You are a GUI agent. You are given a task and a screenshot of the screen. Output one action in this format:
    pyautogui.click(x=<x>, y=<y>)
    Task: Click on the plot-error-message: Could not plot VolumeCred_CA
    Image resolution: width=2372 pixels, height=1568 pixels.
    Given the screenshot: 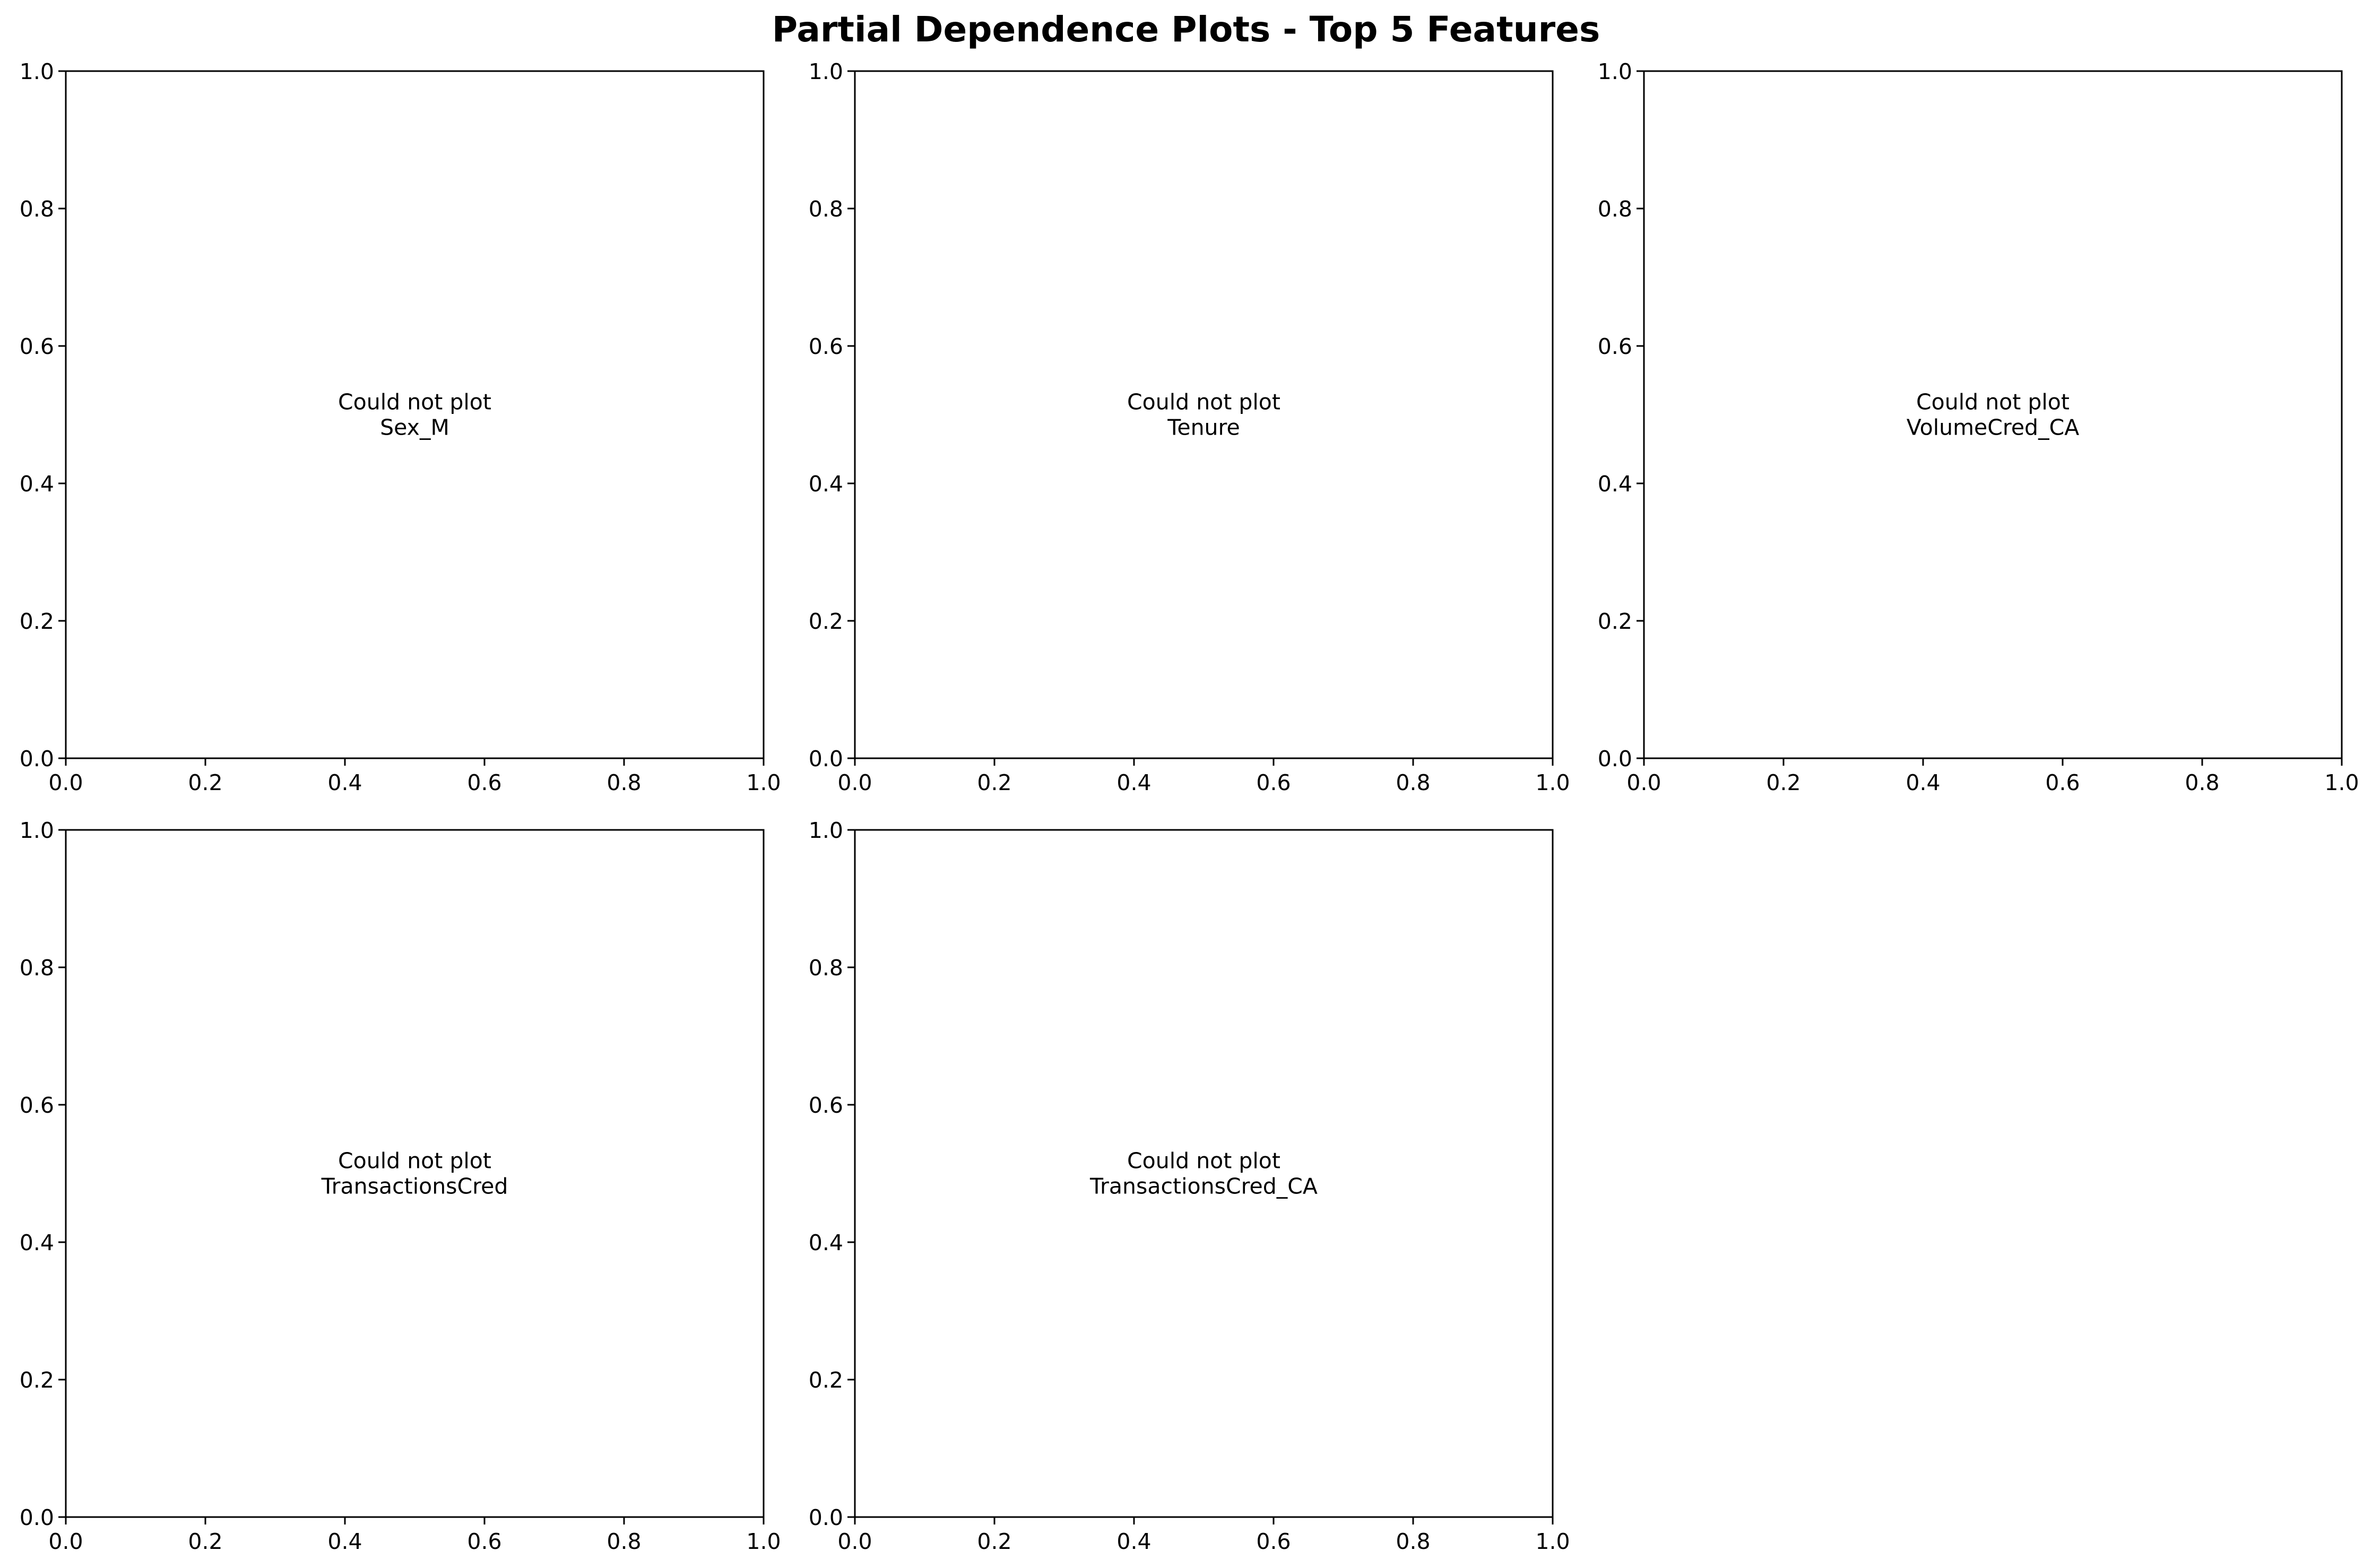 What is the action you would take?
    pyautogui.click(x=1993, y=414)
    